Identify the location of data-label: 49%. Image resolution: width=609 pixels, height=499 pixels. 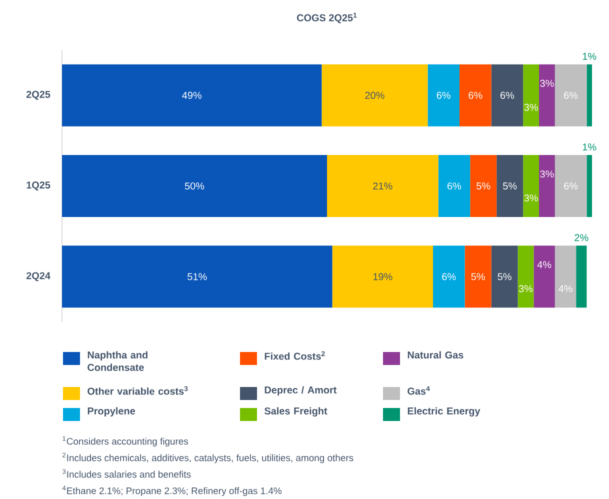
(192, 95).